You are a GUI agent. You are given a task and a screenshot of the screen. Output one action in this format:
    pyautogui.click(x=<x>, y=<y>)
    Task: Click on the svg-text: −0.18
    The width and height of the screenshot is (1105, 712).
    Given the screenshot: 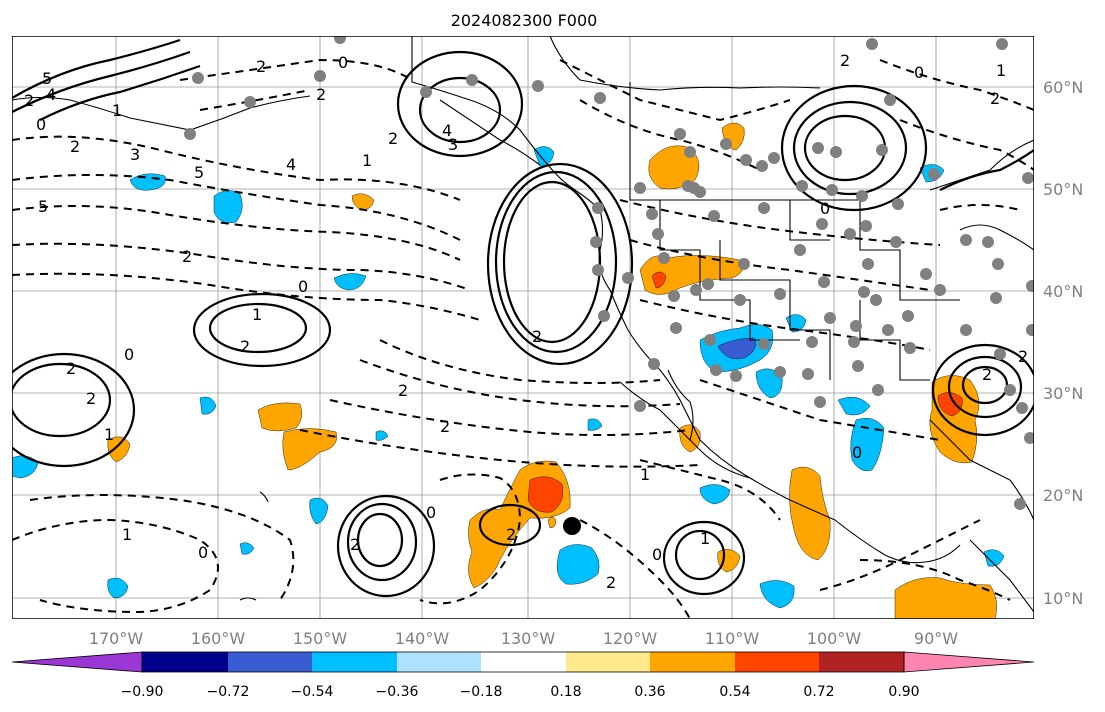 What is the action you would take?
    pyautogui.click(x=481, y=692)
    